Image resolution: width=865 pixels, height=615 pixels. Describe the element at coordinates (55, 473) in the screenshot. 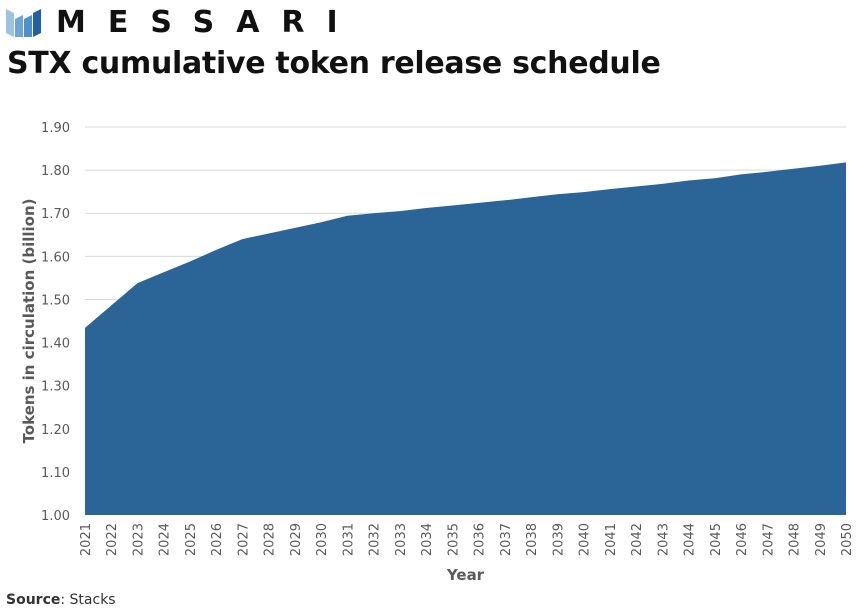

I see `y-tick-label: 1.10` at that location.